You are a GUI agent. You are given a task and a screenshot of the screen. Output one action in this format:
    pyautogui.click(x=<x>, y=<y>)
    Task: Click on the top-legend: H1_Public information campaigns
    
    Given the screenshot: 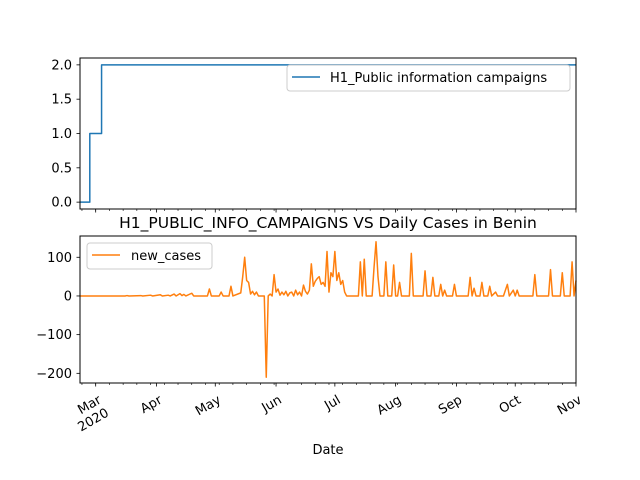 What is the action you would take?
    pyautogui.click(x=428, y=78)
    